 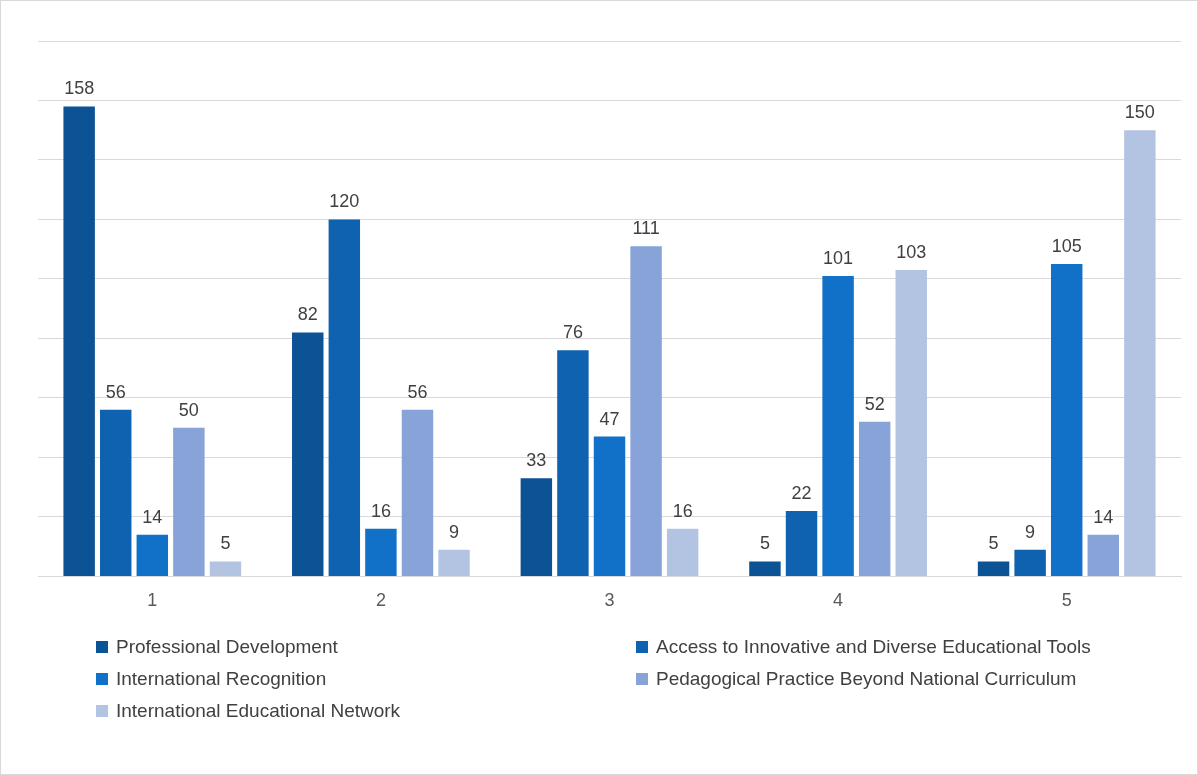 What do you see at coordinates (258, 711) in the screenshot?
I see `legend-label: International Educational Network` at bounding box center [258, 711].